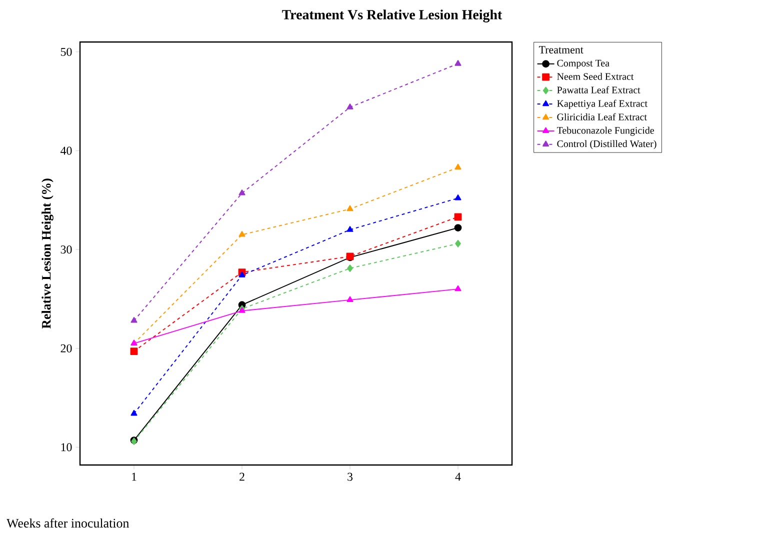 The width and height of the screenshot is (769, 537). What do you see at coordinates (458, 476) in the screenshot?
I see `x-tick-label: 4` at bounding box center [458, 476].